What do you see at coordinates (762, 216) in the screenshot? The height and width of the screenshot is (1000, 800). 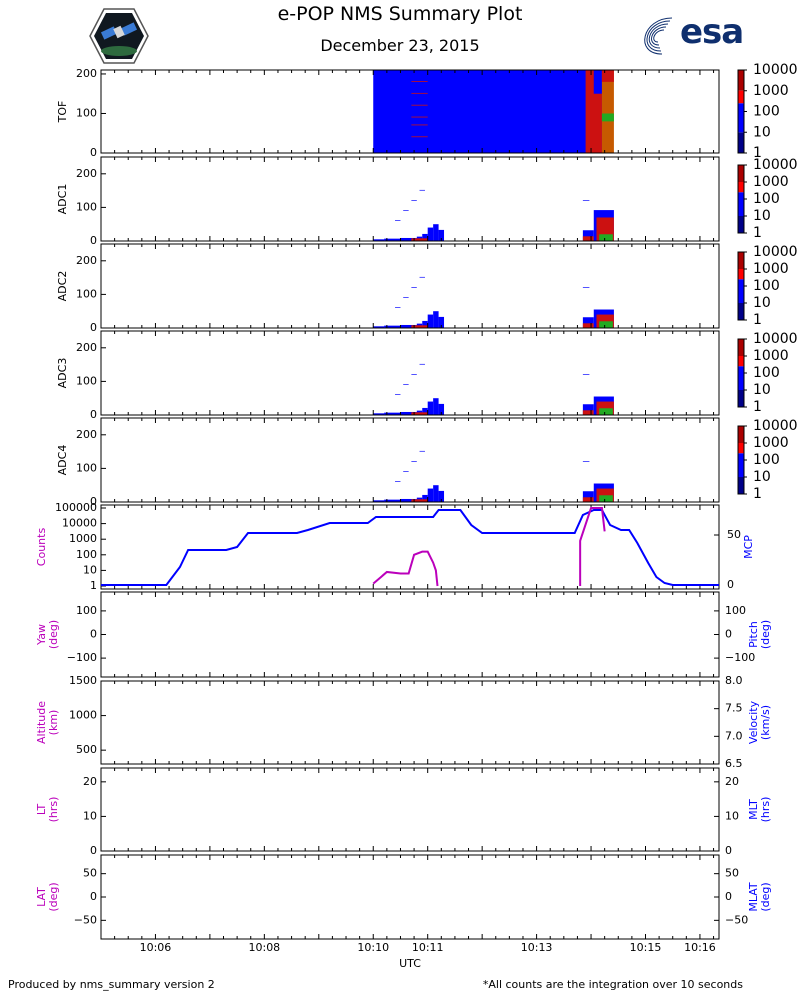 I see `colorbar-tick-label: 10` at bounding box center [762, 216].